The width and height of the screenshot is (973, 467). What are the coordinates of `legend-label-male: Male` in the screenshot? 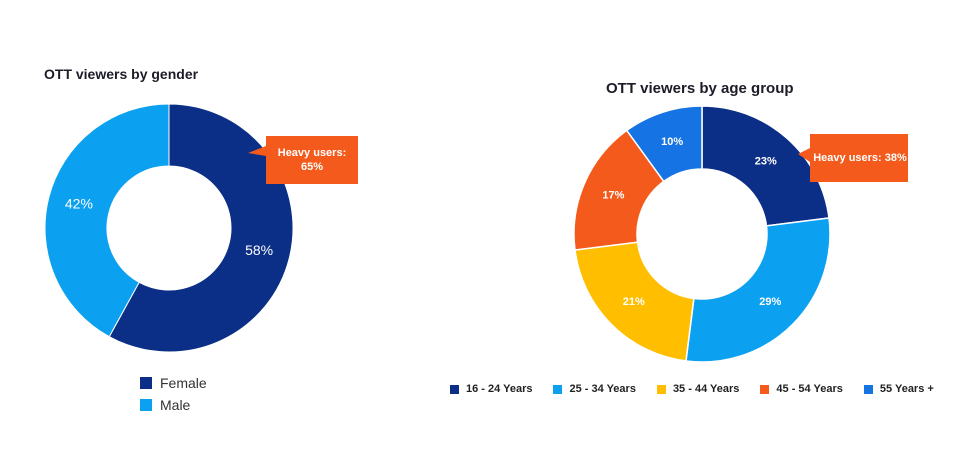 It's located at (175, 405).